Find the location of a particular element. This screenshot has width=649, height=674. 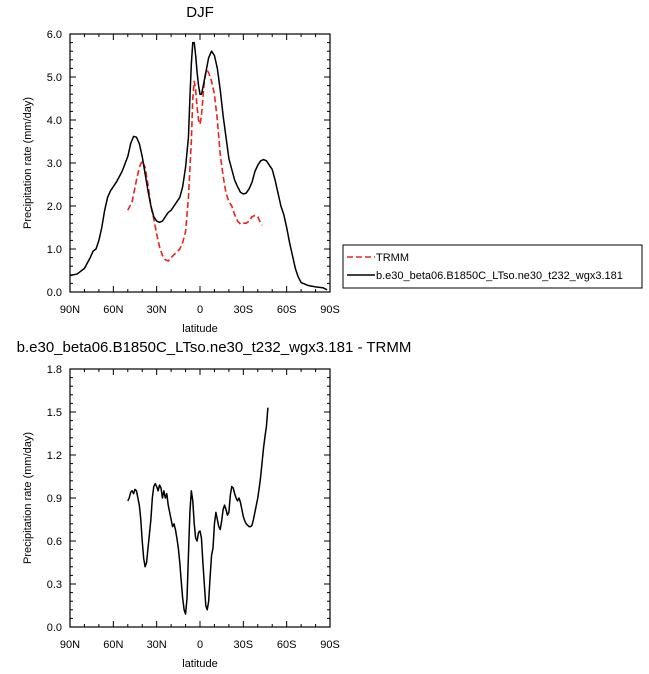

y-tick-label: 2.0 is located at coordinates (54, 207).